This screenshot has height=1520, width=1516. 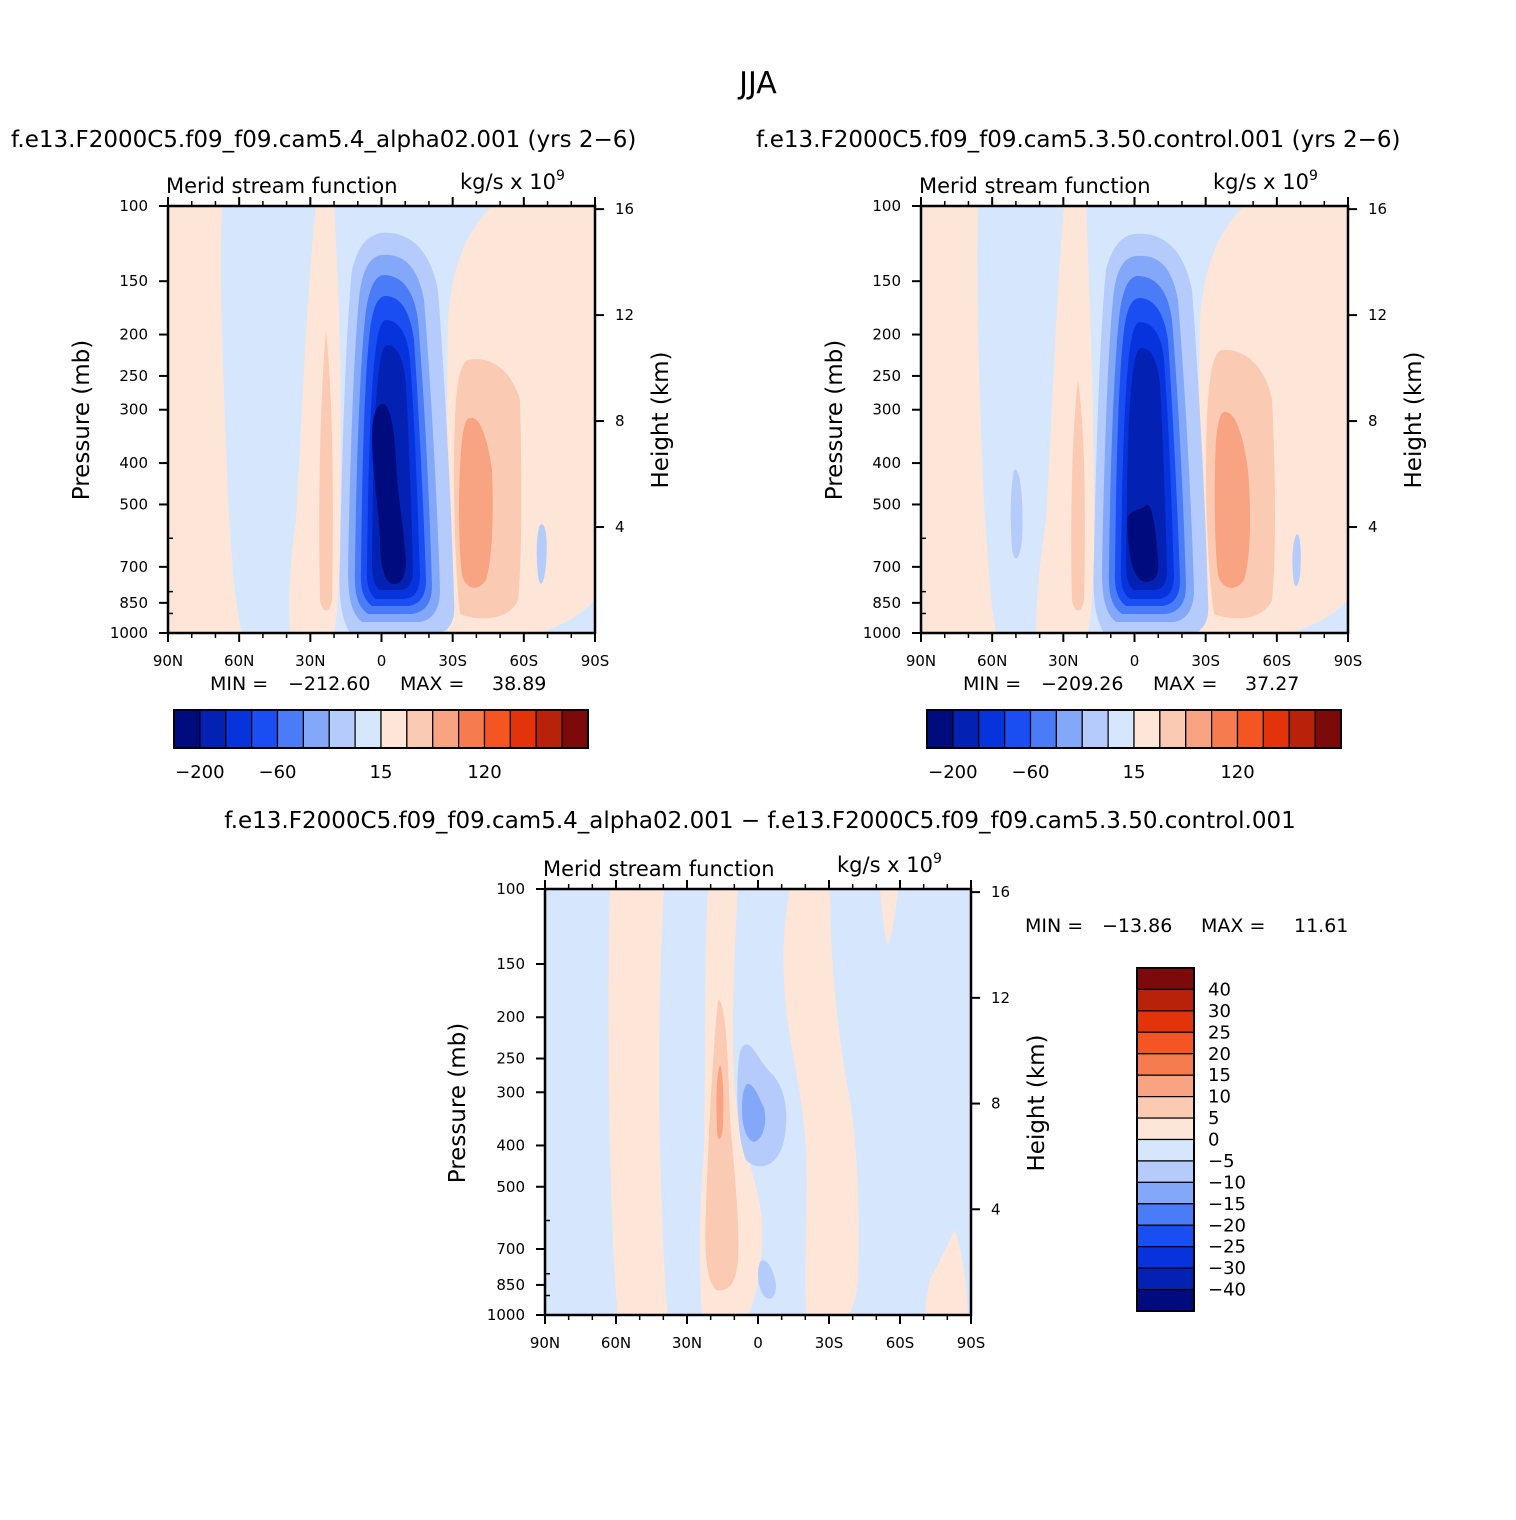 What do you see at coordinates (282, 186) in the screenshot?
I see `panel-a-title: Merid stream function` at bounding box center [282, 186].